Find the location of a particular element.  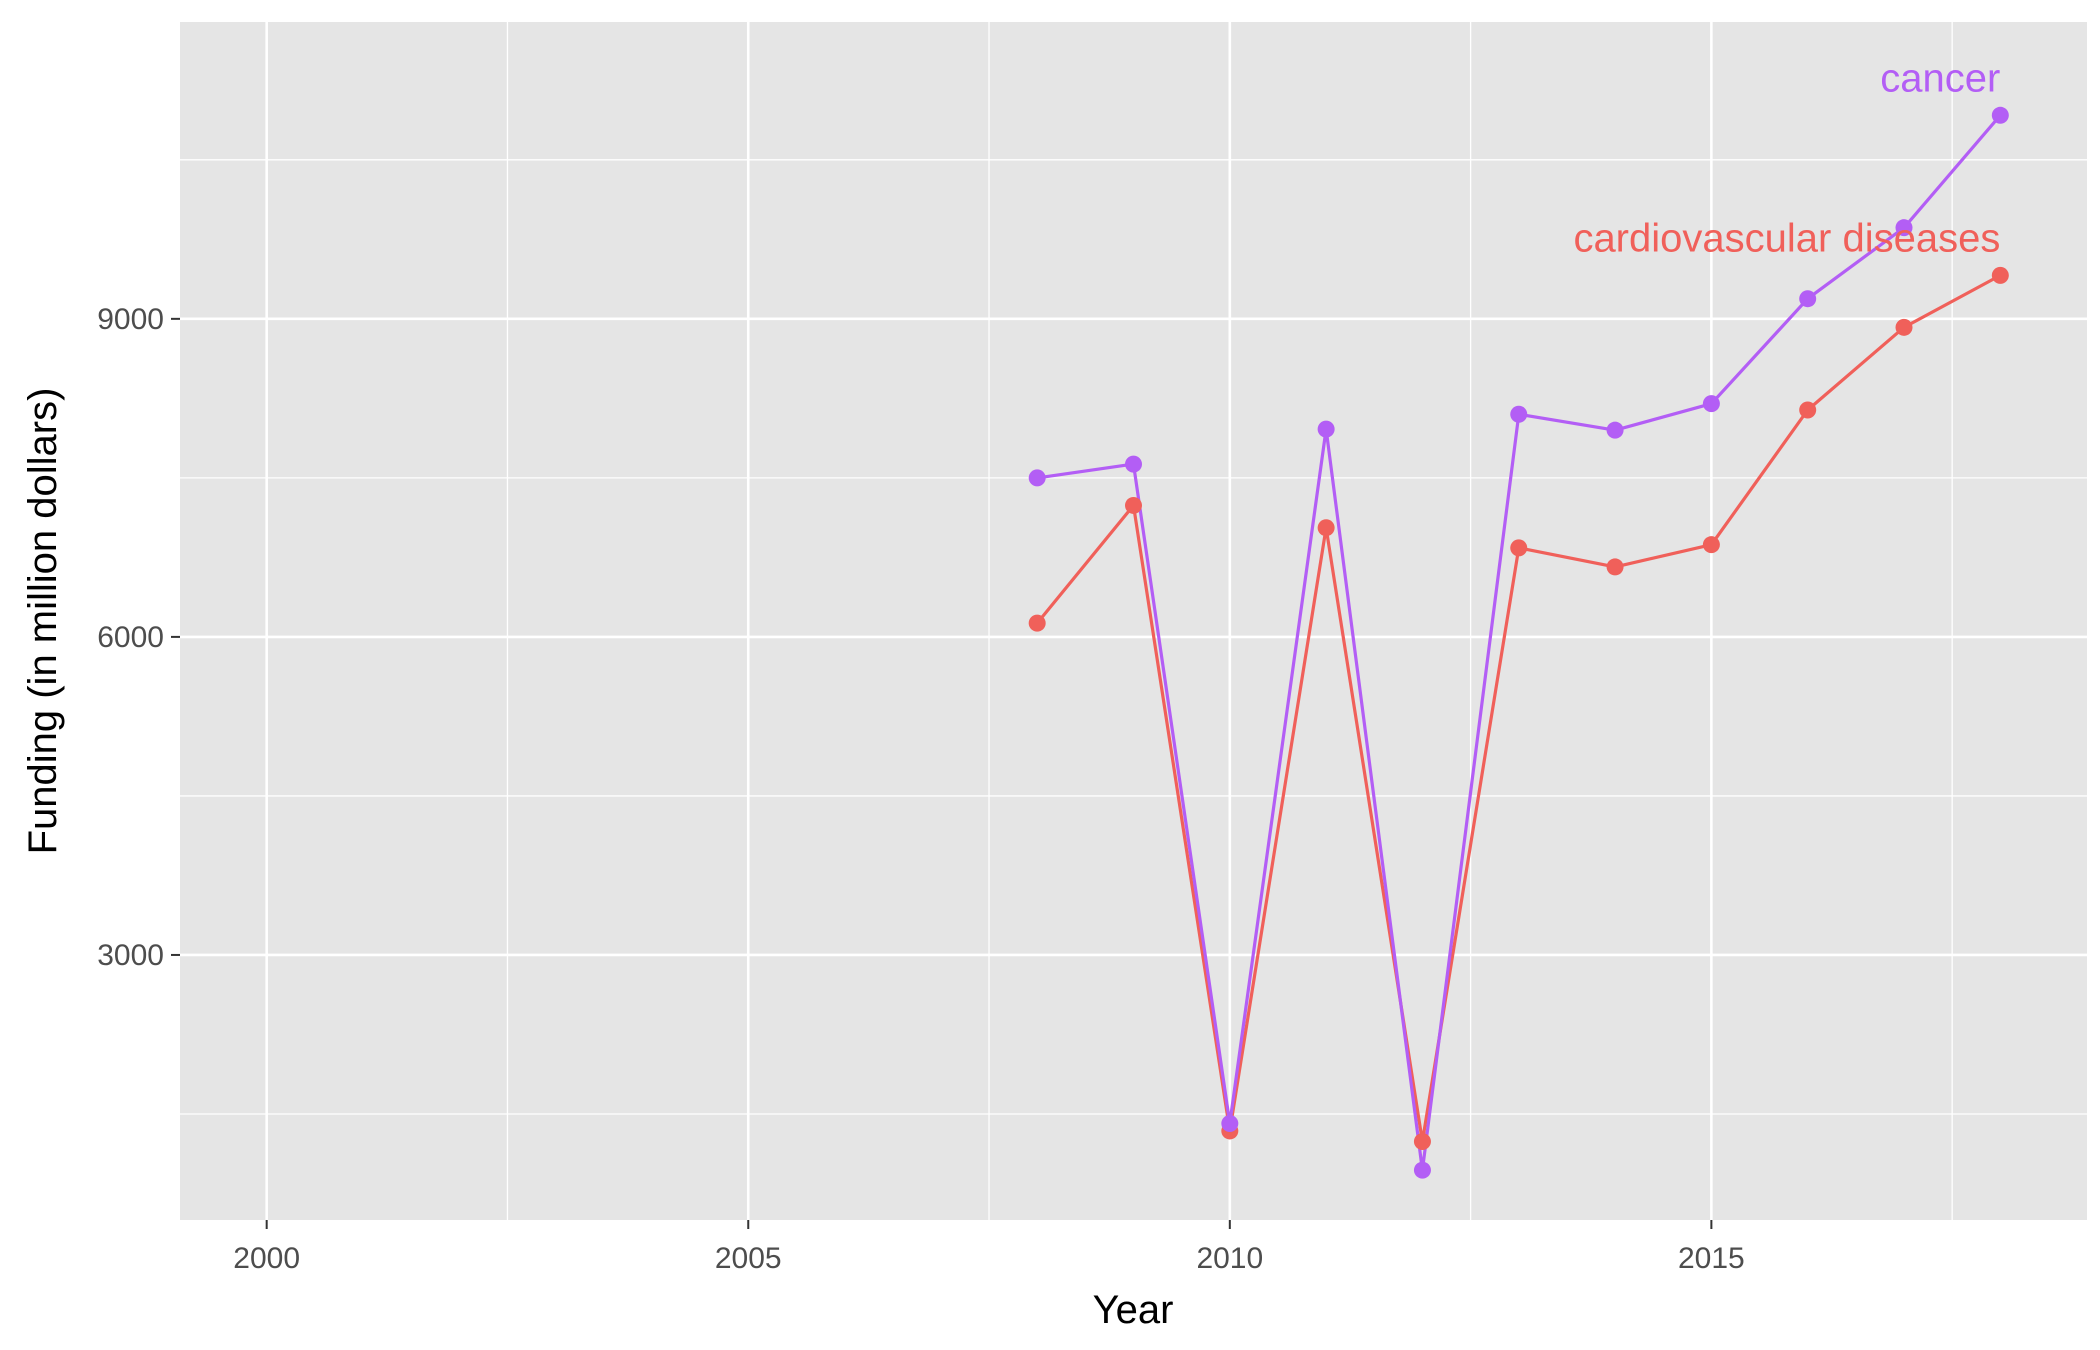

series-label-0: cardiovascular diseases is located at coordinates (1786, 238).